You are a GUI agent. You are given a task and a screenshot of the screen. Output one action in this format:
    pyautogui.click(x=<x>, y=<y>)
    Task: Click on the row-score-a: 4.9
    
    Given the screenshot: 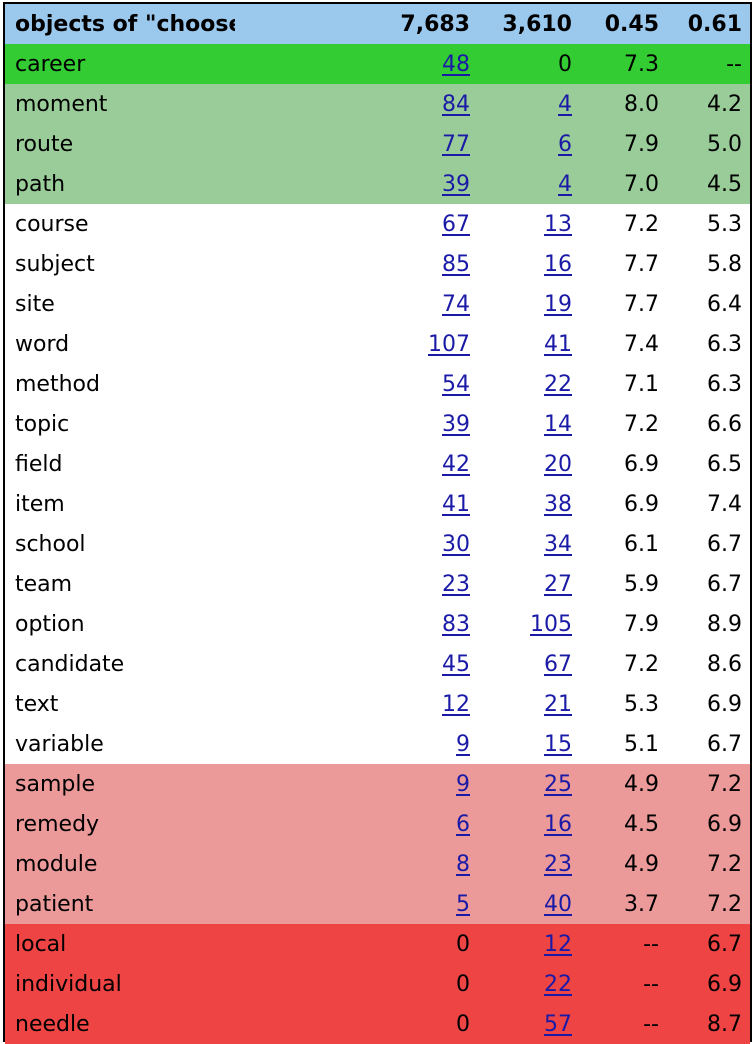 What is the action you would take?
    pyautogui.click(x=615, y=864)
    